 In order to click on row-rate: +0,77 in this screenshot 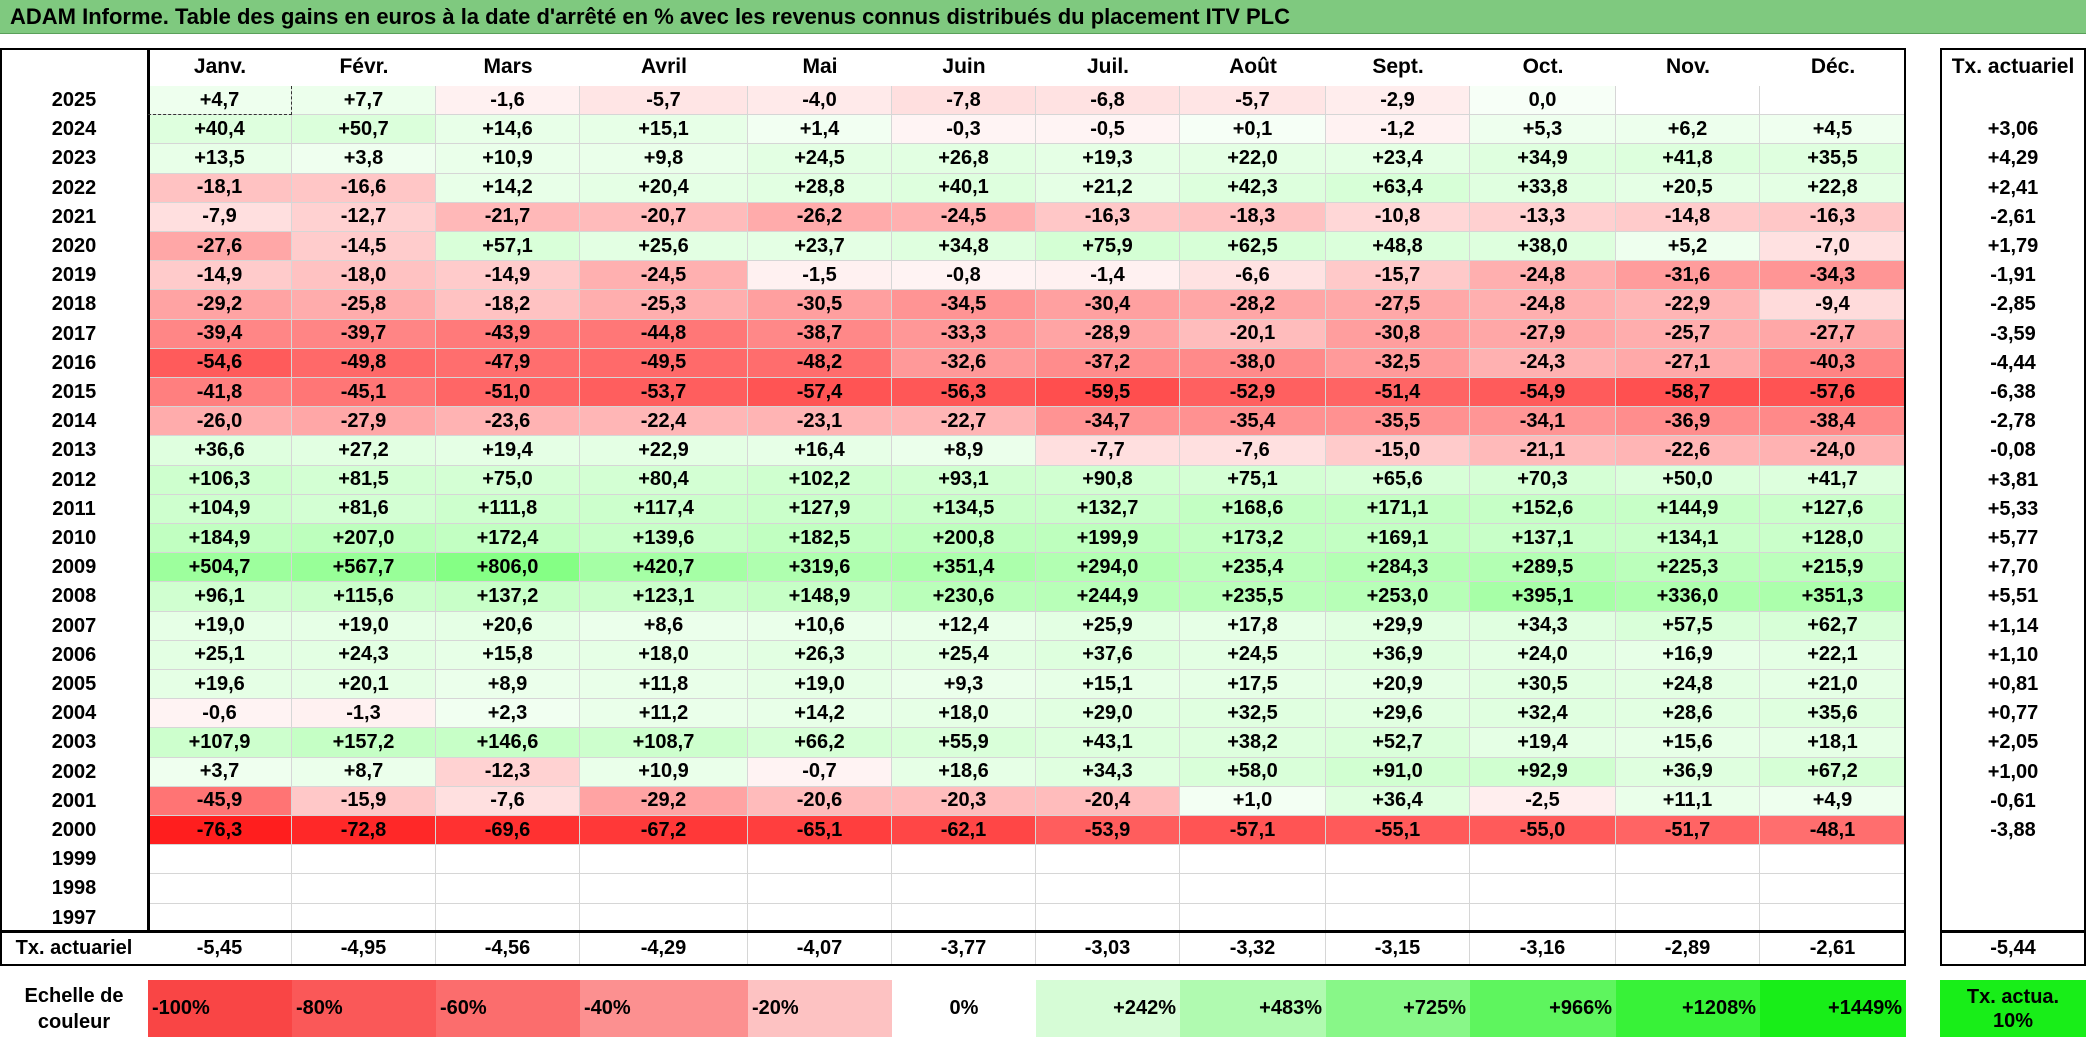, I will do `click(2013, 713)`.